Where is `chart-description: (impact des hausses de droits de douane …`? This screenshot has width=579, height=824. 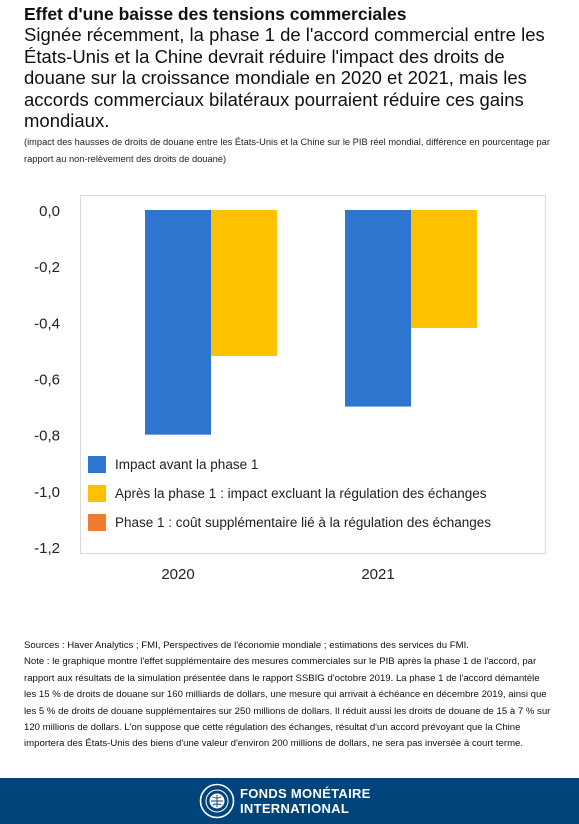 chart-description: (impact des hausses de droits de douane … is located at coordinates (287, 150).